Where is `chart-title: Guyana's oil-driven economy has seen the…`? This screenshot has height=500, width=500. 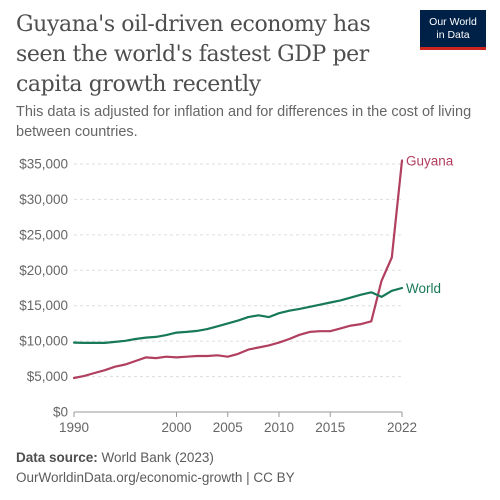 chart-title: Guyana's oil-driven economy has seen the… is located at coordinates (193, 54).